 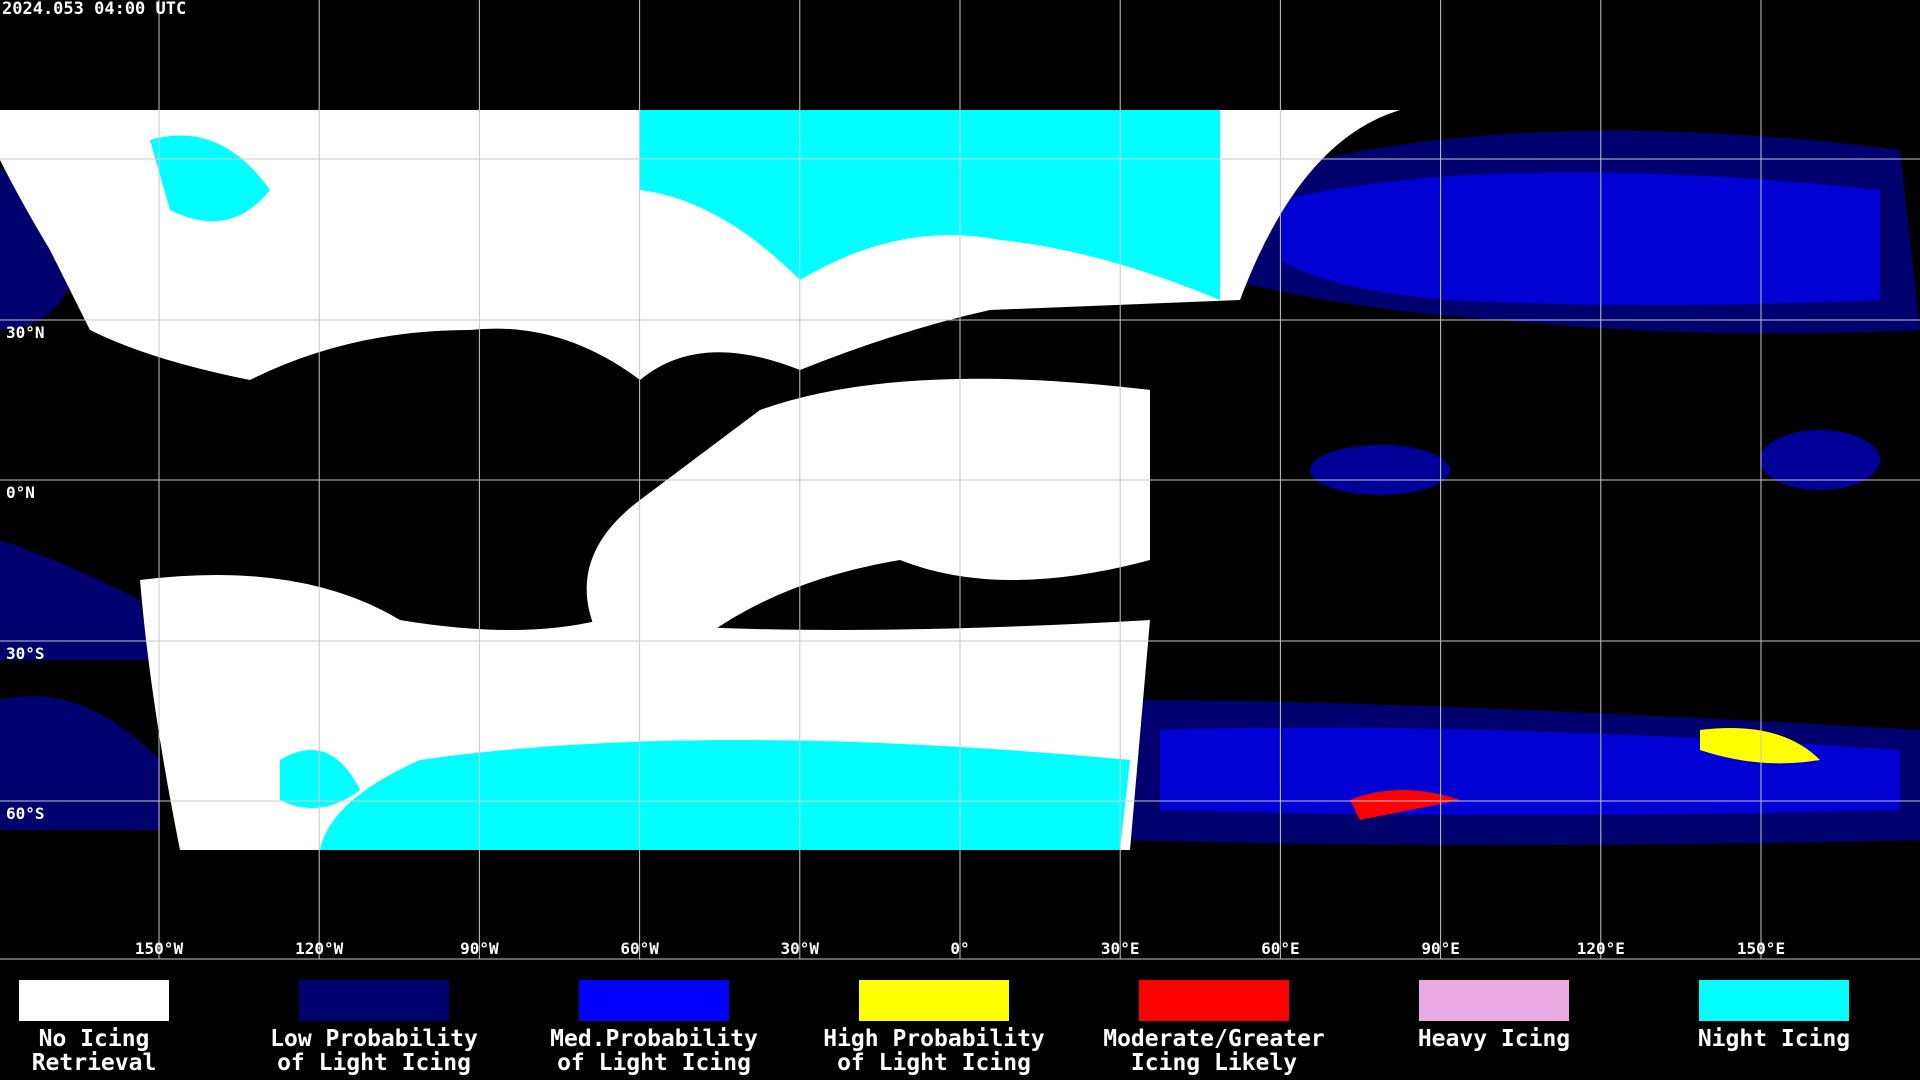 What do you see at coordinates (1214, 1039) in the screenshot?
I see `legend-label: Moderate/Greater` at bounding box center [1214, 1039].